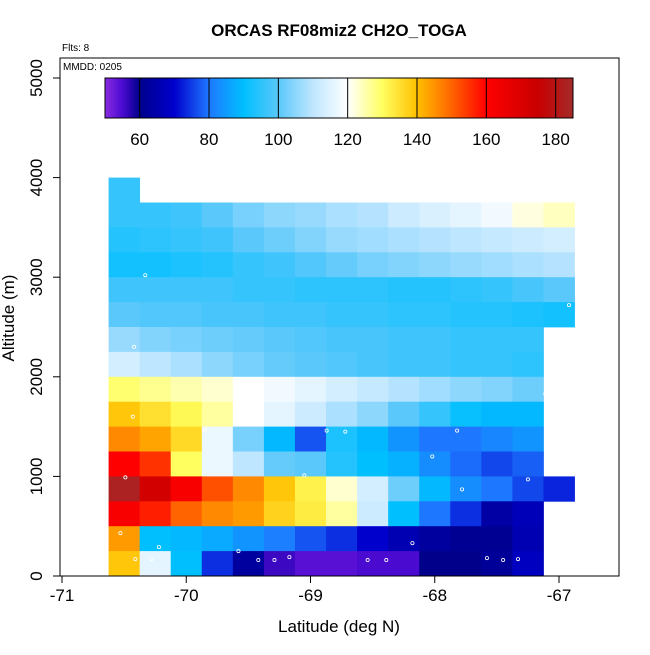 The height and width of the screenshot is (655, 650). Describe the element at coordinates (555, 139) in the screenshot. I see `colorbar-tick-label: 180` at that location.